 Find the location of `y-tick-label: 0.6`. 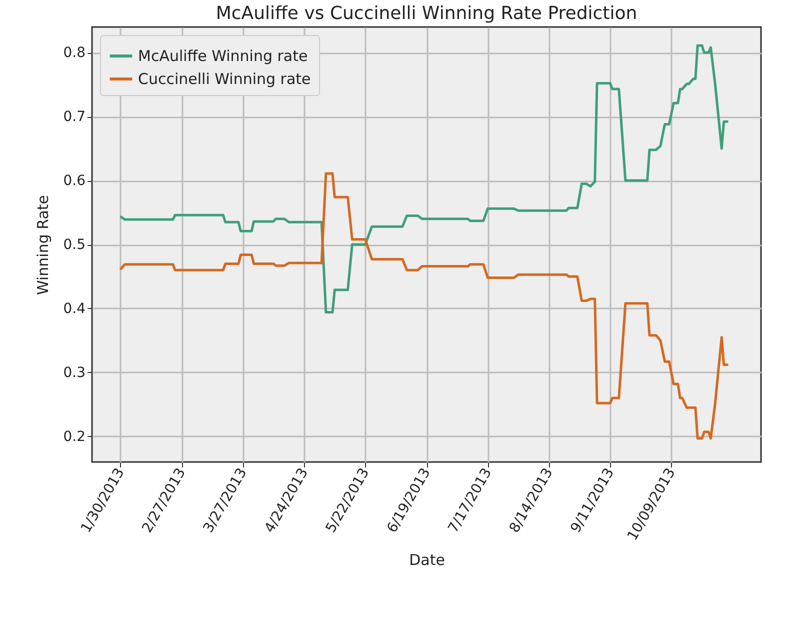

y-tick-label: 0.6 is located at coordinates (74, 181).